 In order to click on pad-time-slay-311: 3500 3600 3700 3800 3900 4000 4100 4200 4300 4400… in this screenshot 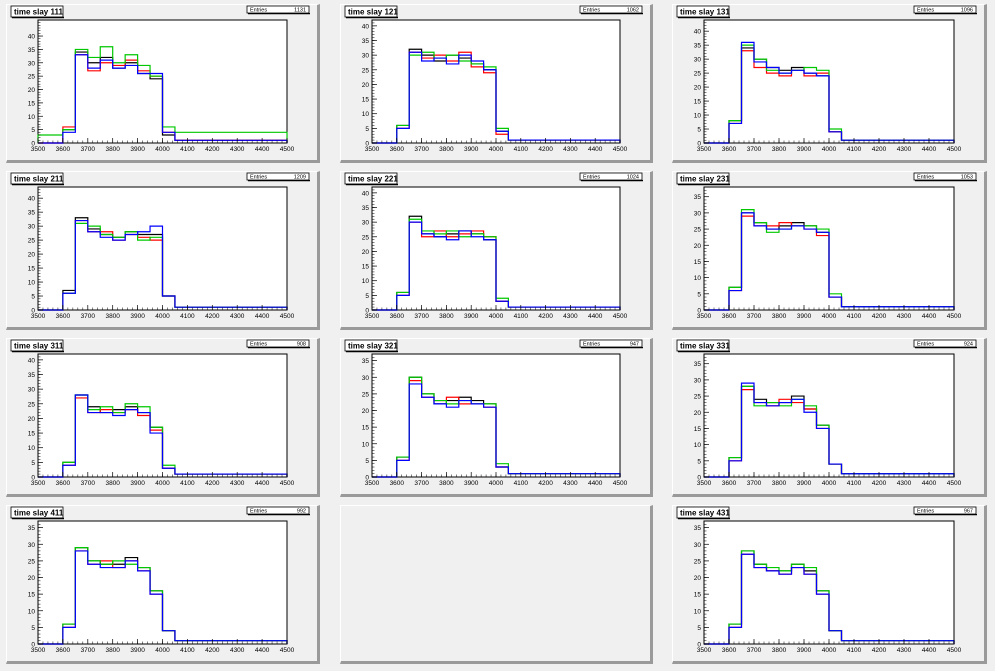, I will do `click(163, 417)`.